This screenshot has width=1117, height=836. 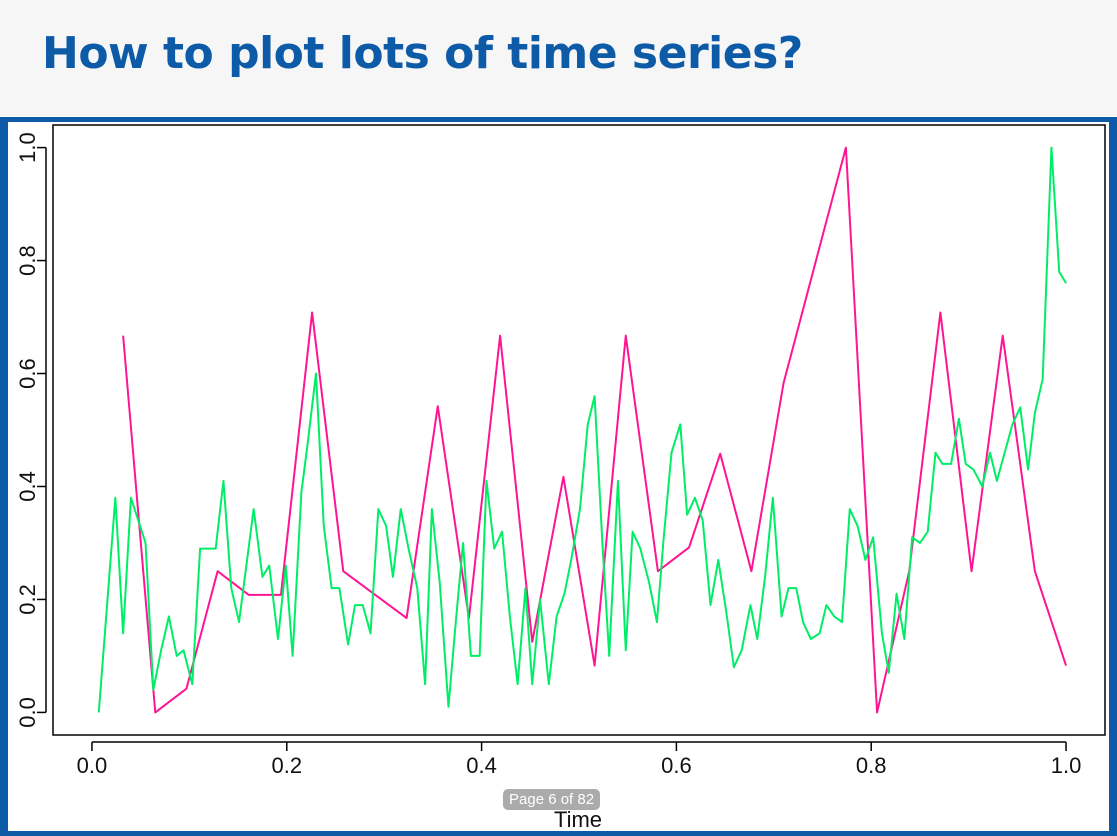 What do you see at coordinates (27, 373) in the screenshot?
I see `y-tick-label: 0.6` at bounding box center [27, 373].